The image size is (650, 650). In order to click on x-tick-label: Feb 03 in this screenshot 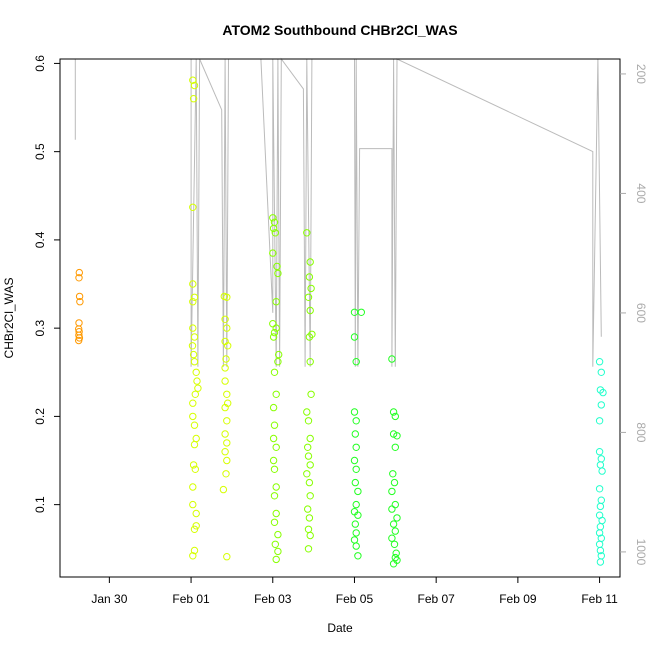, I will do `click(273, 599)`.